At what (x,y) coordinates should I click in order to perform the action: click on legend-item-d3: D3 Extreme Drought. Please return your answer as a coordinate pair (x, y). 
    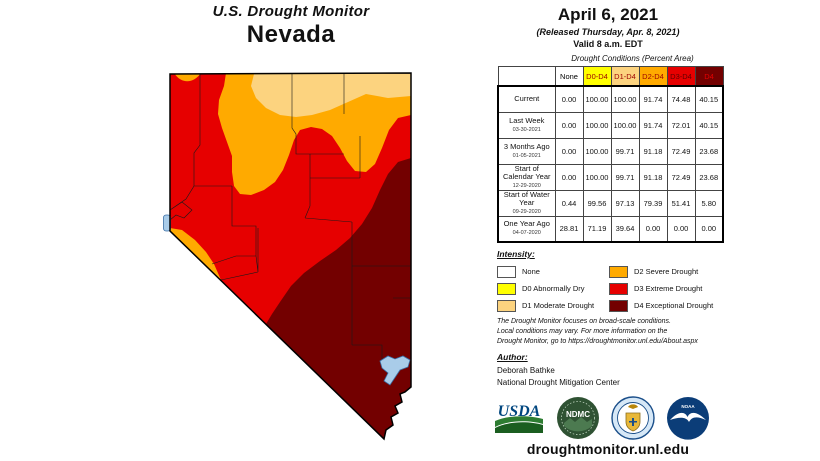
    Looking at the image, I should click on (689, 288).